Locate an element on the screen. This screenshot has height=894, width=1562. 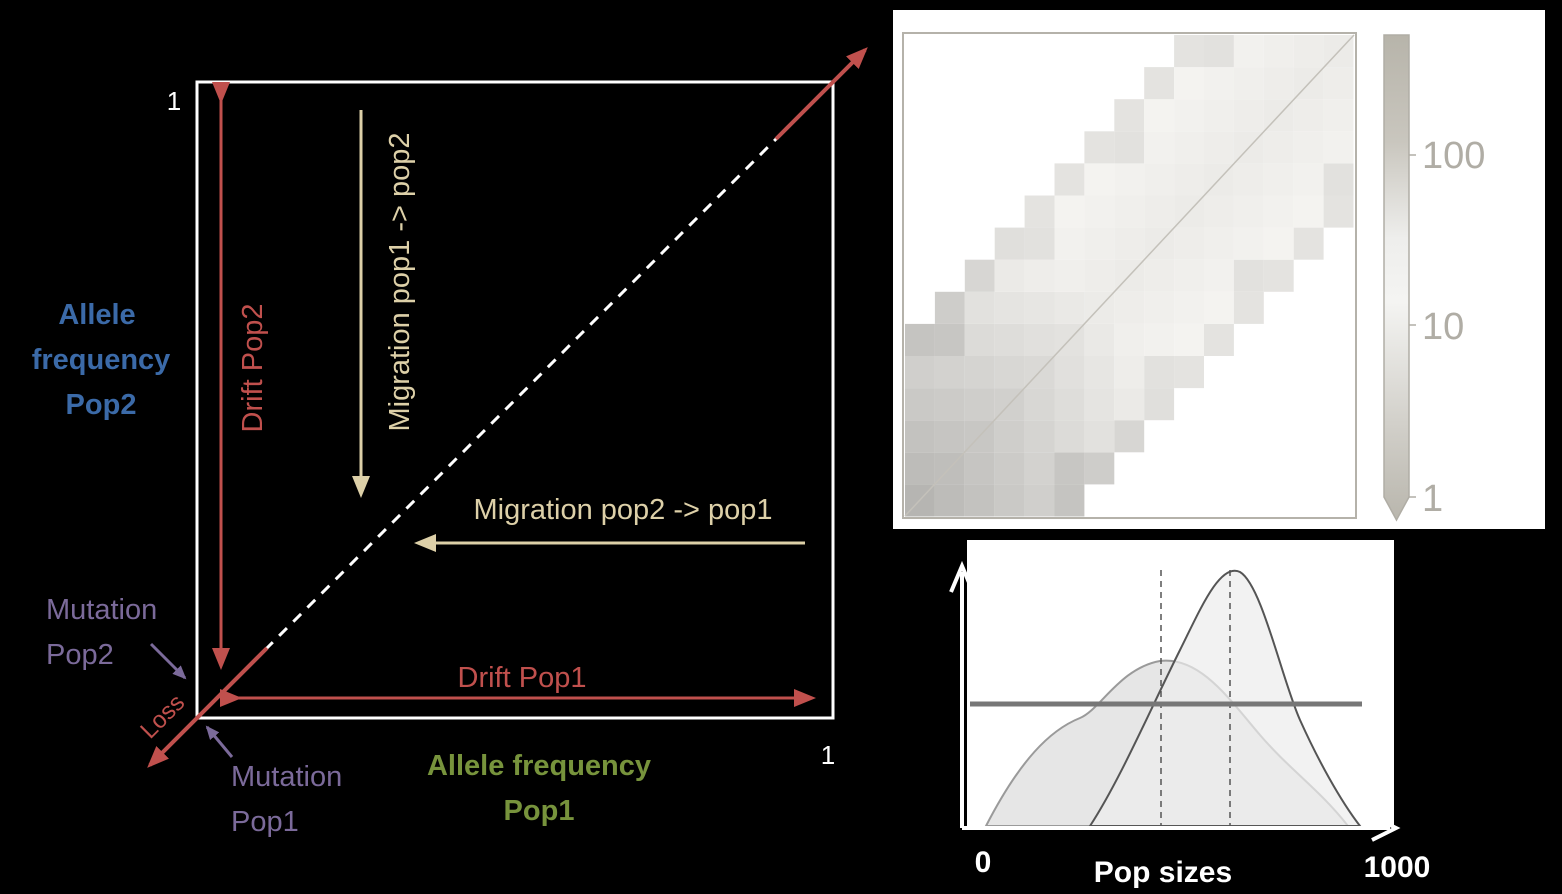
drift-pop2-label: Drift Pop2 is located at coordinates (253, 368).